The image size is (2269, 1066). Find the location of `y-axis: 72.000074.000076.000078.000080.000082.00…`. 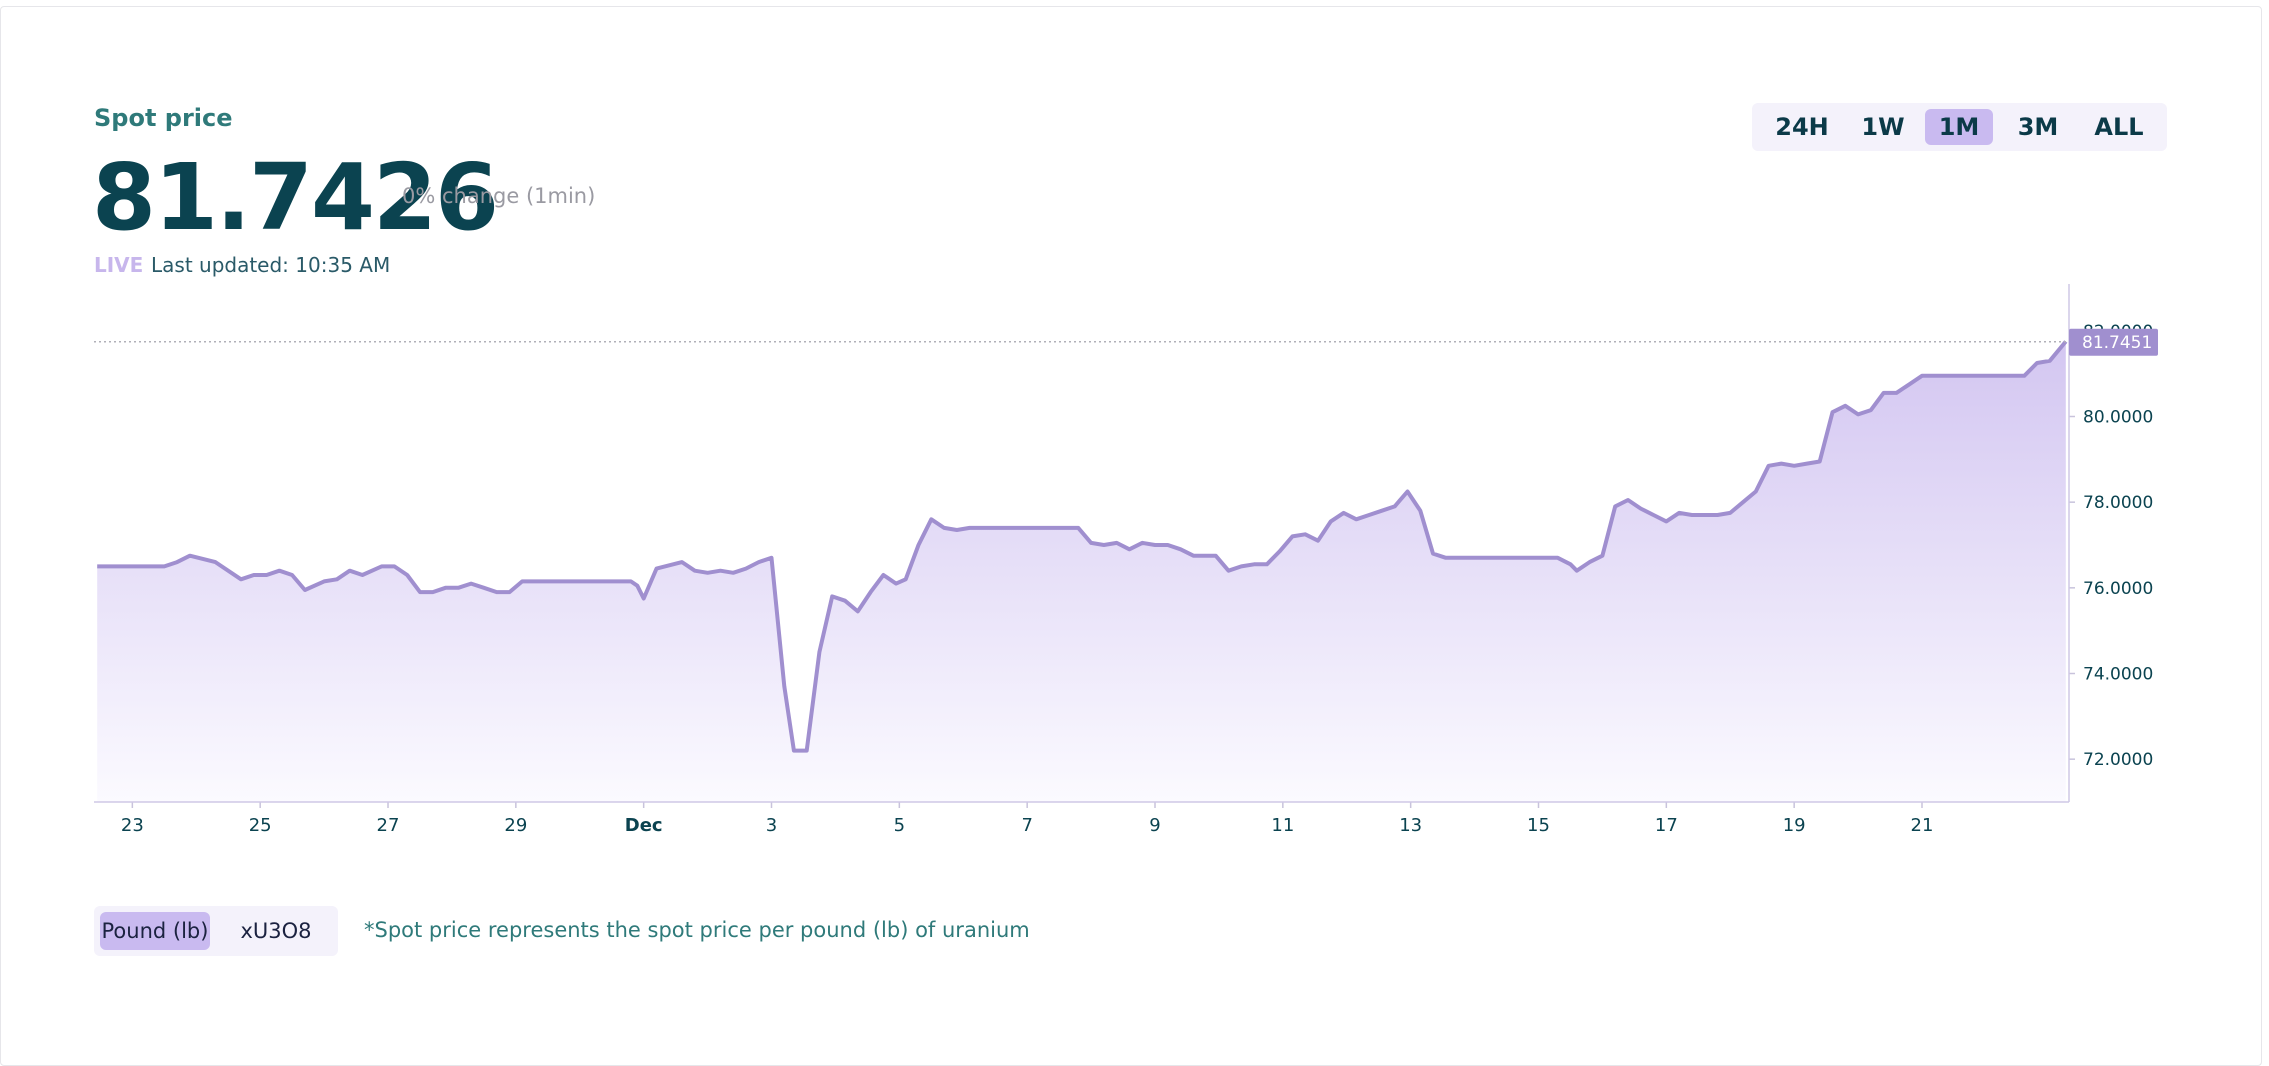

y-axis: 72.000074.000076.000078.000080.000082.00… is located at coordinates (2111, 546).